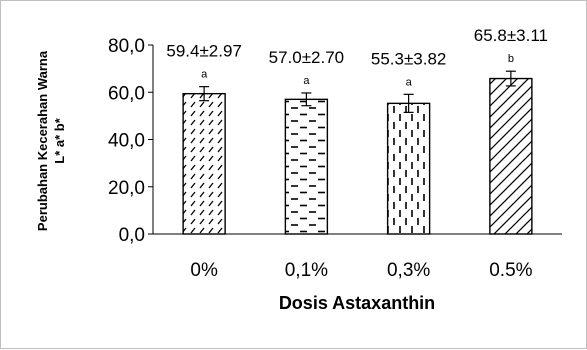 The image size is (587, 350). I want to click on data-label: 65.8±3.11, so click(511, 35).